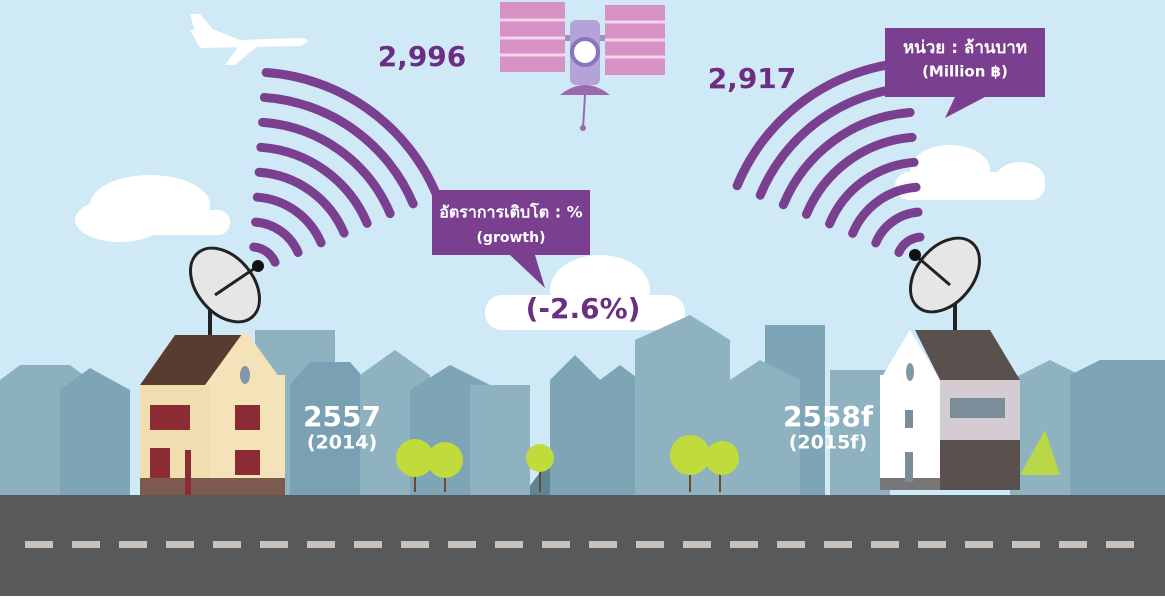 The height and width of the screenshot is (600, 1165). I want to click on road-markings, so click(579, 544).